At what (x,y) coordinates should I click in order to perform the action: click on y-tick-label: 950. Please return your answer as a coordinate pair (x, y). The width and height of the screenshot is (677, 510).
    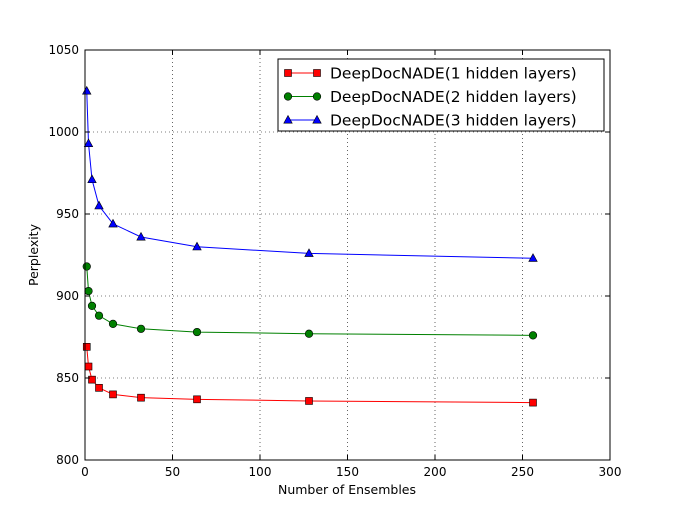
    Looking at the image, I should click on (67, 214).